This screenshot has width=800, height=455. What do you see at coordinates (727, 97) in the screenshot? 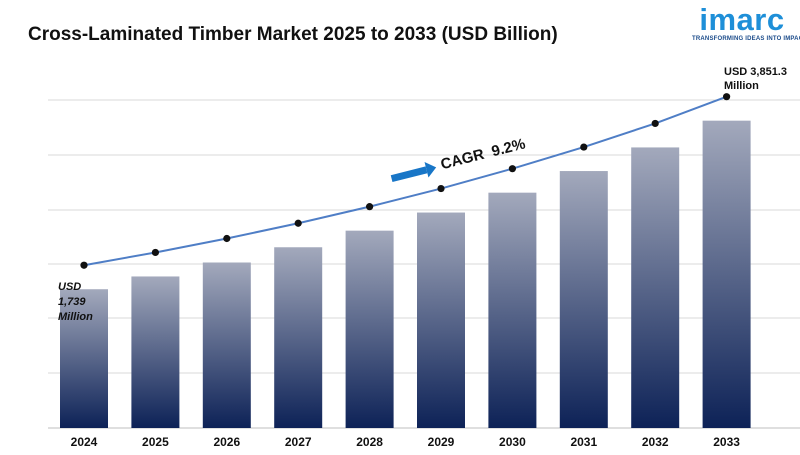
I see `trend-point-2033` at bounding box center [727, 97].